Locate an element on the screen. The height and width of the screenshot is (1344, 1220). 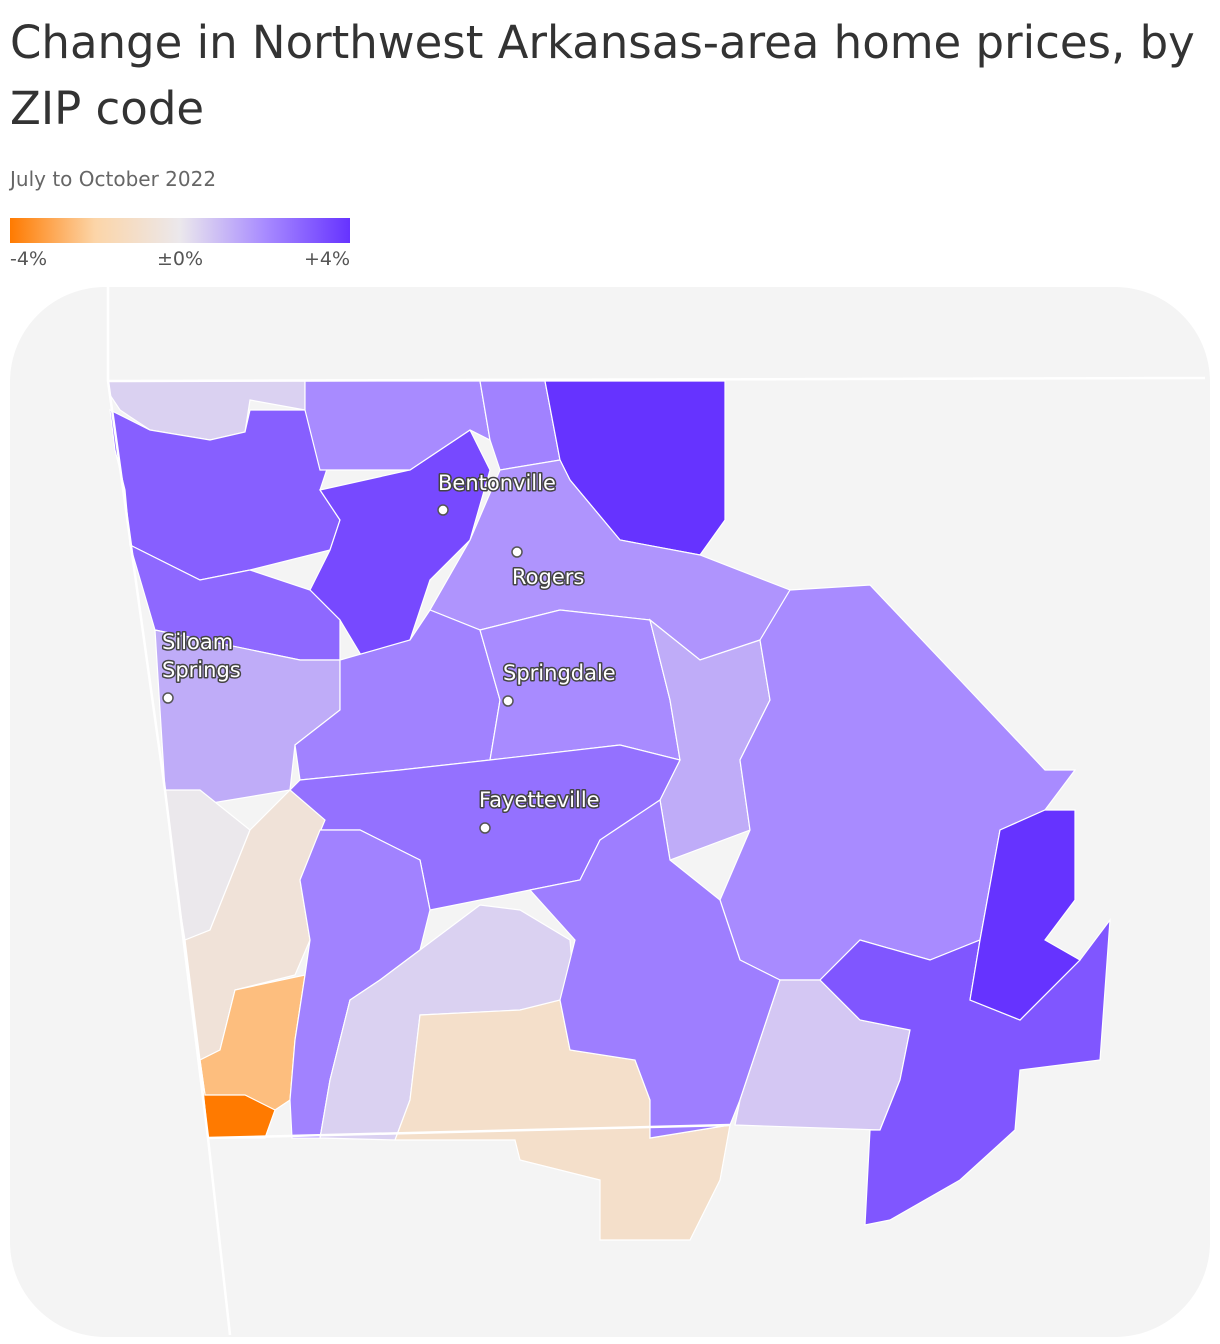
city-label: Springs is located at coordinates (201, 670).